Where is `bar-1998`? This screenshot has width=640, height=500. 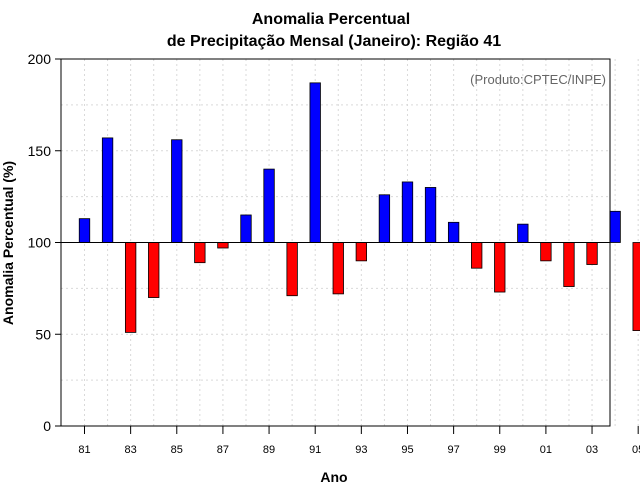
bar-1998 is located at coordinates (500, 267).